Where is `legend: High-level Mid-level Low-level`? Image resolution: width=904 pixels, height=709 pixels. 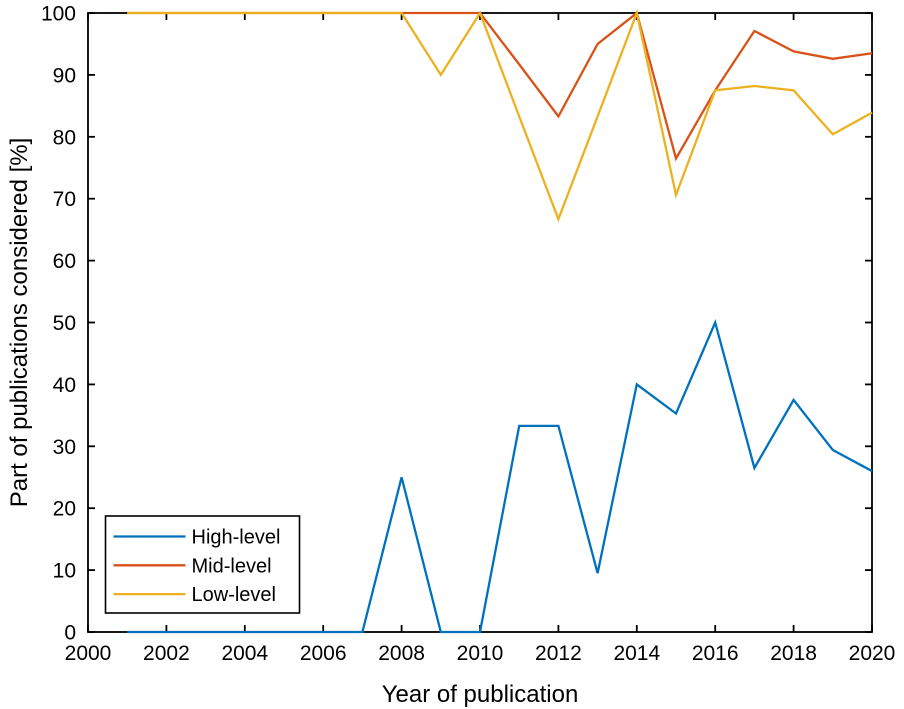
legend: High-level Mid-level Low-level is located at coordinates (202, 564).